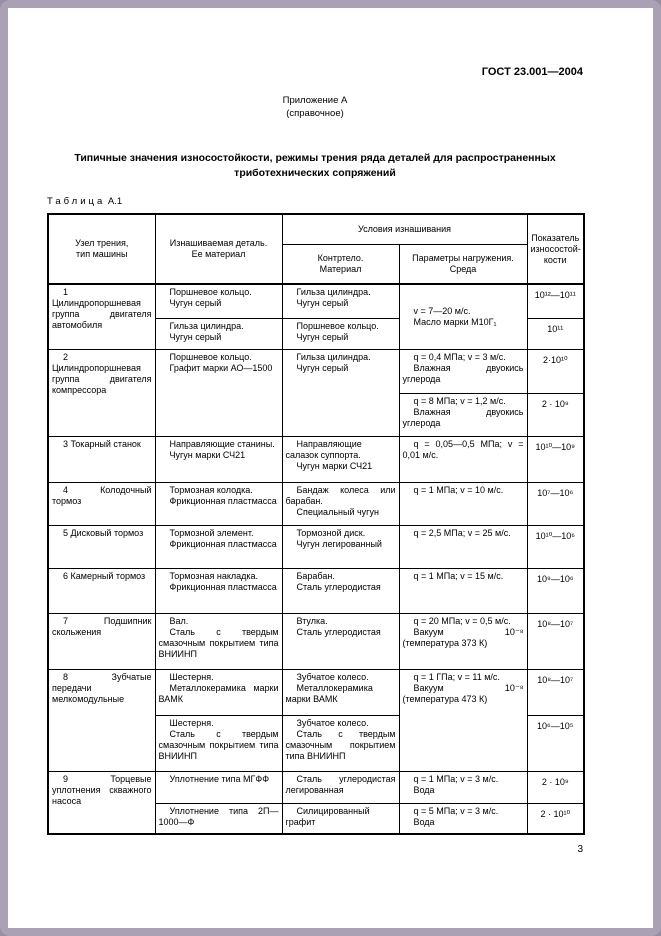  What do you see at coordinates (315, 173) in the screenshot?
I see `page-title-line-2: триботехнических сопряжений` at bounding box center [315, 173].